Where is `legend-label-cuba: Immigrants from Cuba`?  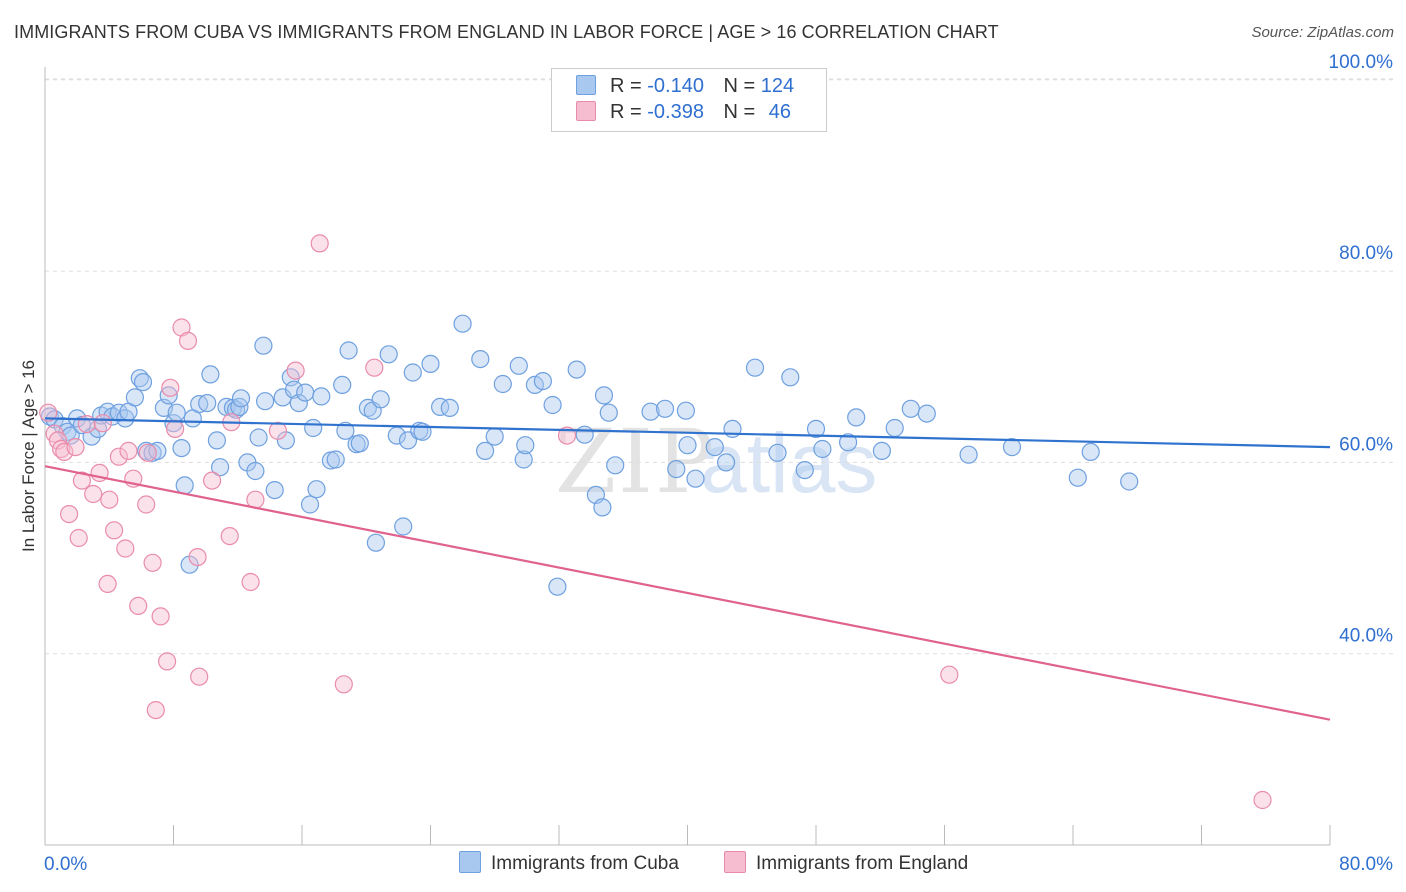 legend-label-cuba: Immigrants from Cuba is located at coordinates (585, 863).